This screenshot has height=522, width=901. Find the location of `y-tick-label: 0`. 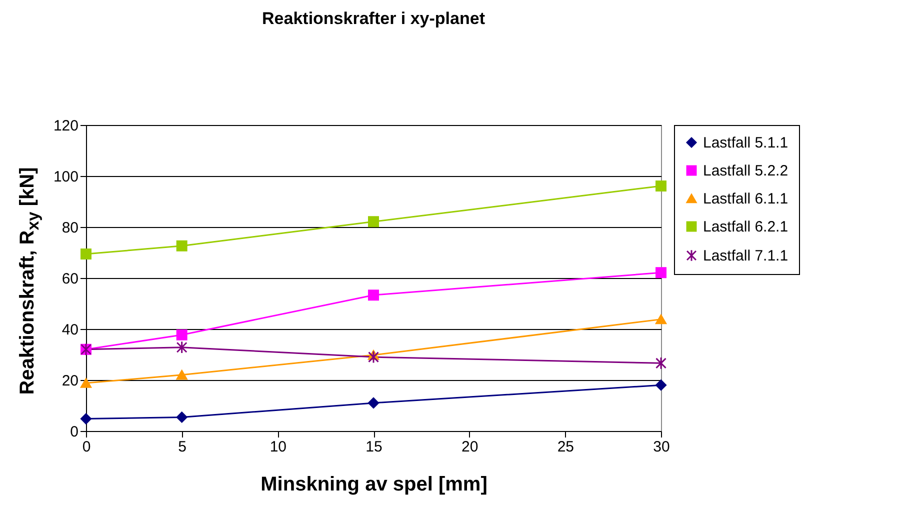

y-tick-label: 0 is located at coordinates (74, 432).